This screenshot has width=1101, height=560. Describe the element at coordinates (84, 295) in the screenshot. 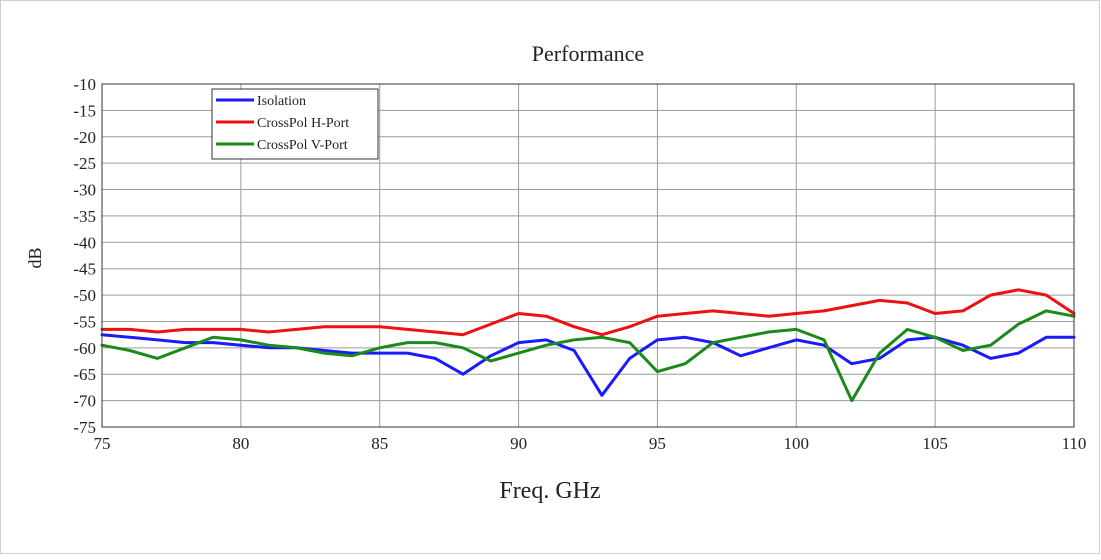

I see `y-tick-label: -50` at that location.